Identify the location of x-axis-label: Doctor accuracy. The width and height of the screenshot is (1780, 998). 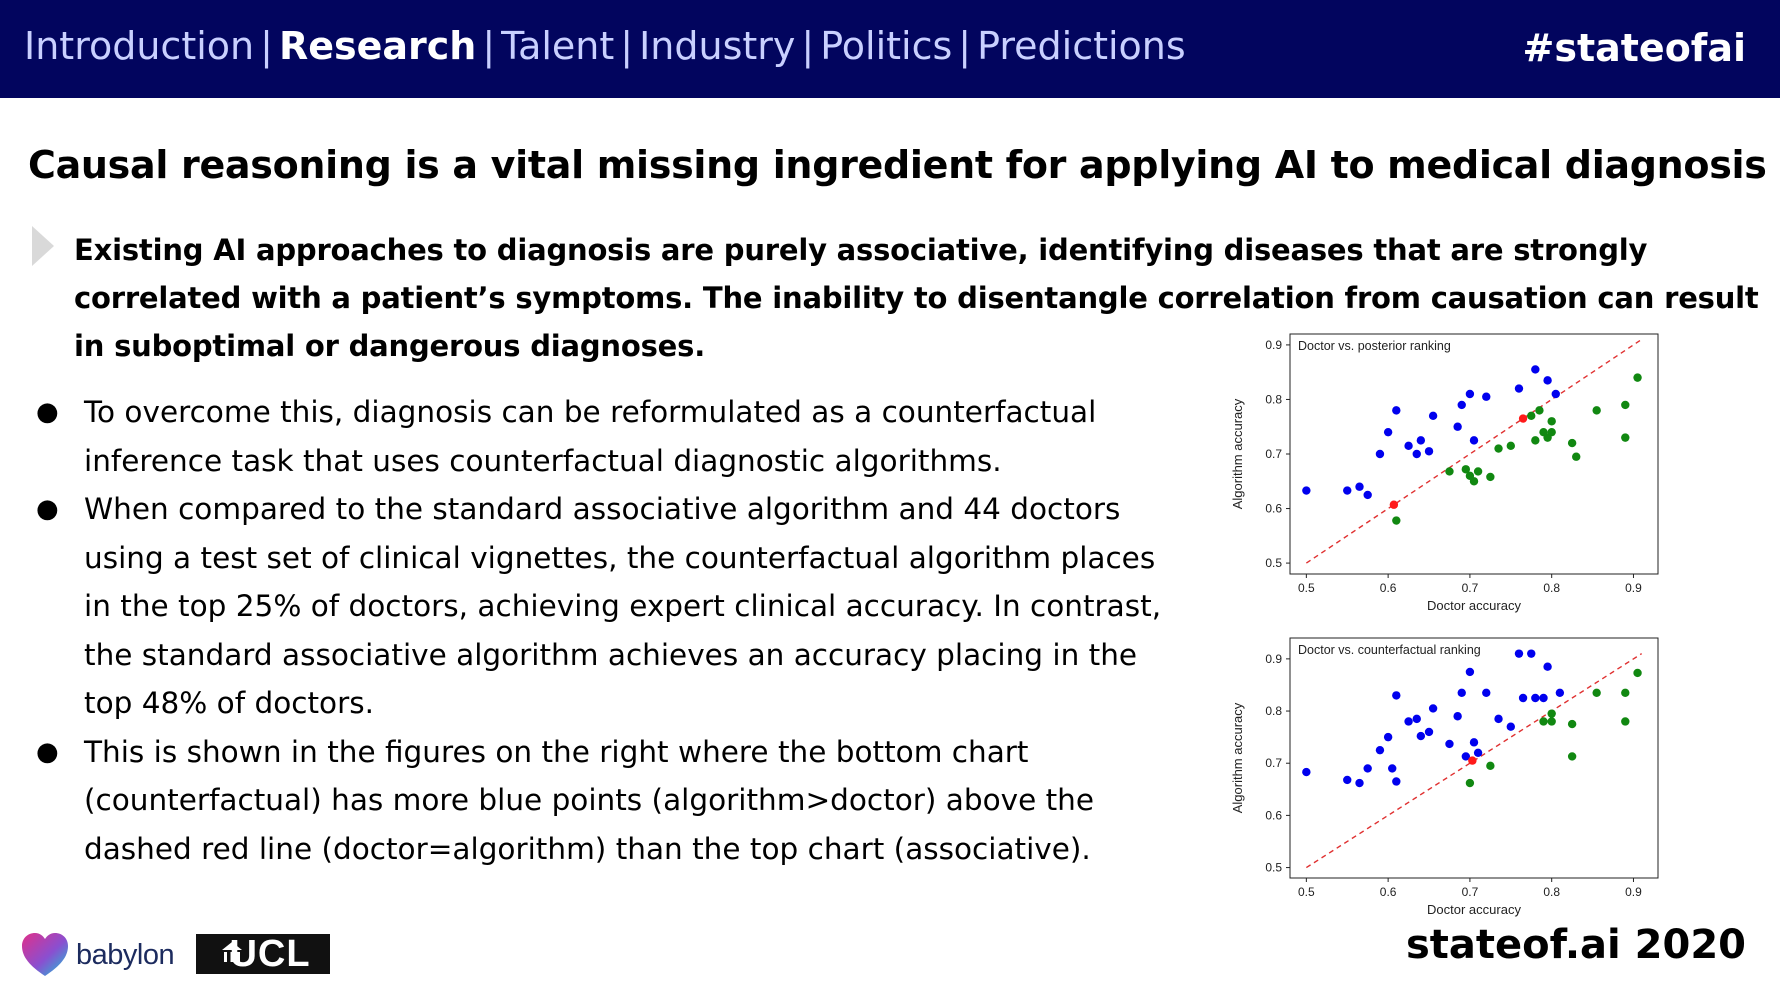
(1474, 909).